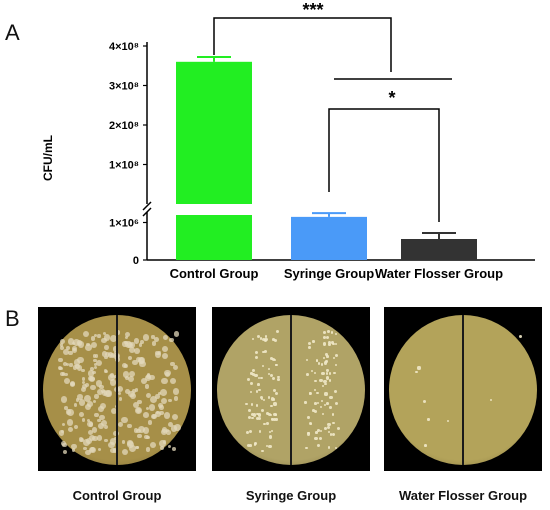 Image resolution: width=550 pixels, height=510 pixels. What do you see at coordinates (302, 44) in the screenshot?
I see `significance-bracket` at bounding box center [302, 44].